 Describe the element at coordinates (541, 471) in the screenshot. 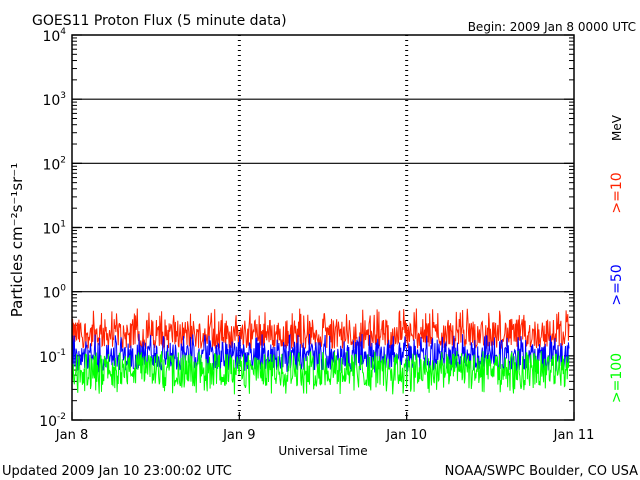

I see `footer-credit: NOAA/SWPC Boulder, CO USA` at that location.